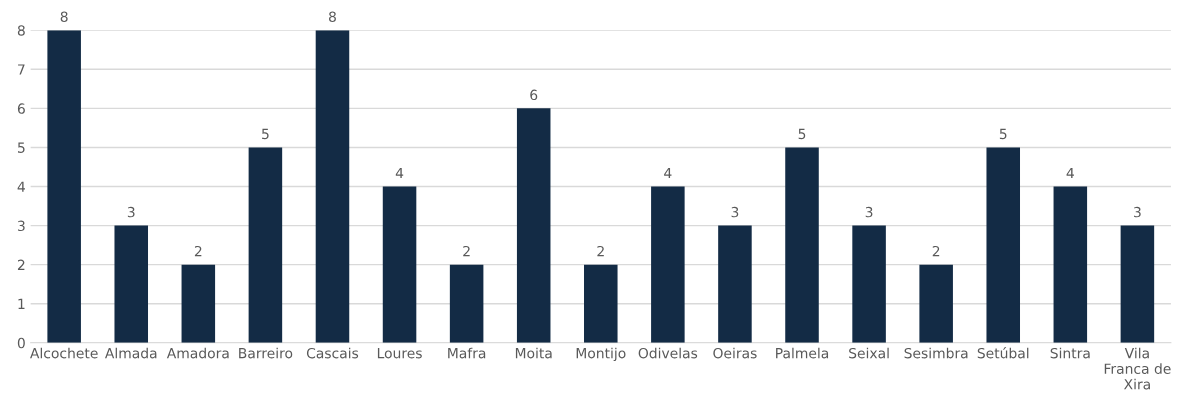 This screenshot has width=1178, height=414. What do you see at coordinates (668, 353) in the screenshot?
I see `x-tick-label: Odivelas` at bounding box center [668, 353].